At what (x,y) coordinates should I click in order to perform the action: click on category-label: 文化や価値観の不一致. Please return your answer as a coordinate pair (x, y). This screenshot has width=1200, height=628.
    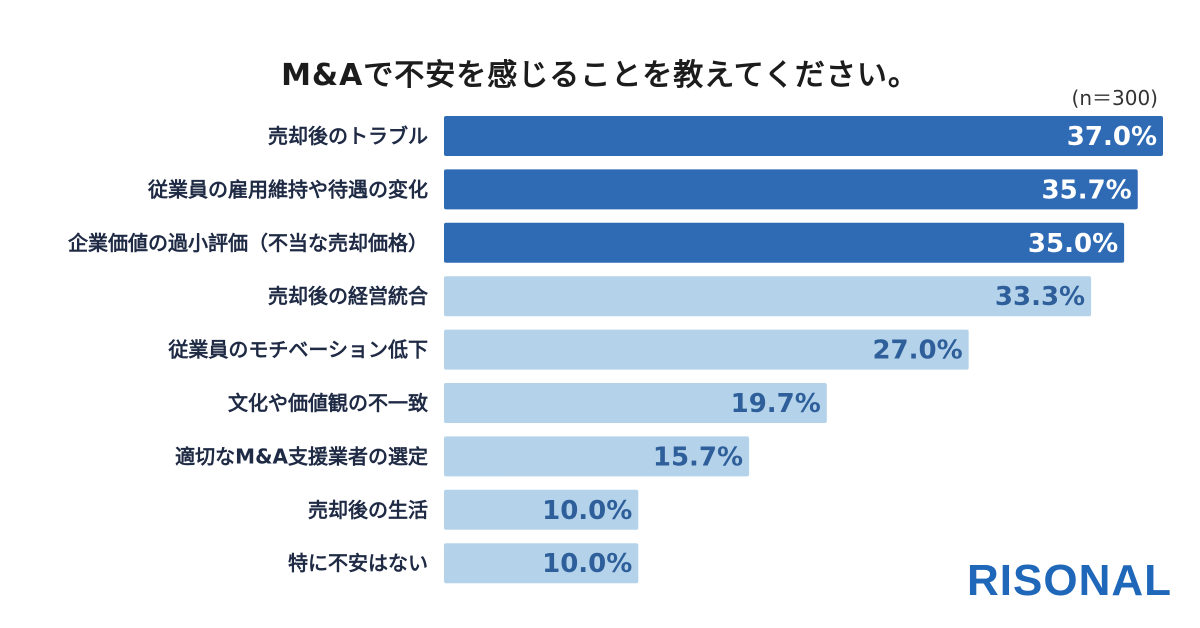
    Looking at the image, I should click on (328, 403).